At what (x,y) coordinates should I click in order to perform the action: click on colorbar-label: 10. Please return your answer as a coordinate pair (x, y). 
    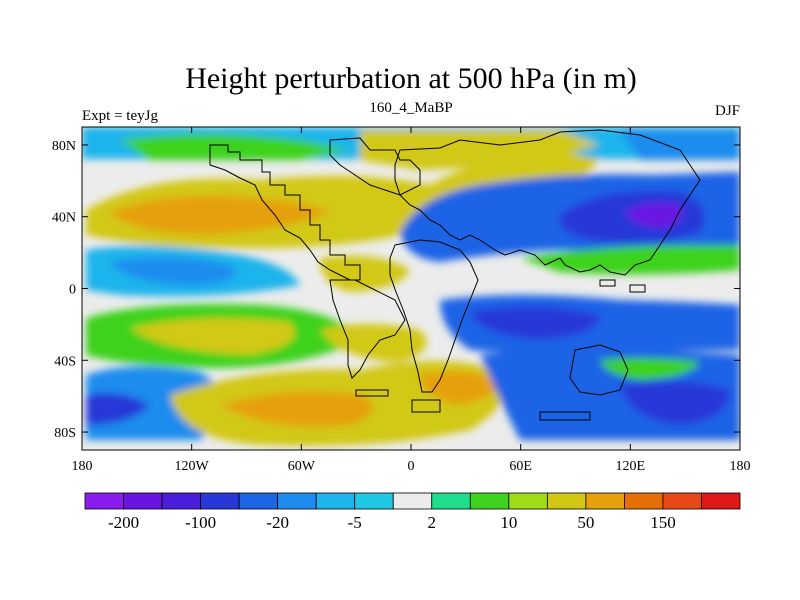
    Looking at the image, I should click on (508, 522).